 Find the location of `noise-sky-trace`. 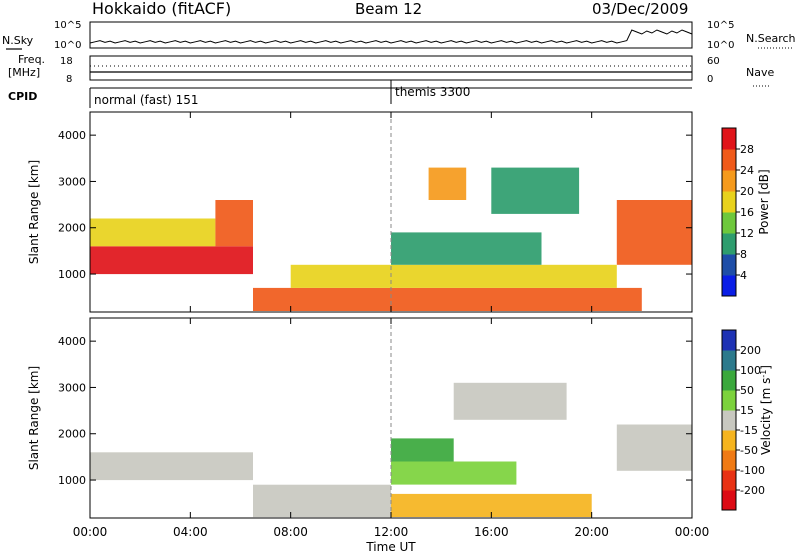

noise-sky-trace is located at coordinates (391, 36).